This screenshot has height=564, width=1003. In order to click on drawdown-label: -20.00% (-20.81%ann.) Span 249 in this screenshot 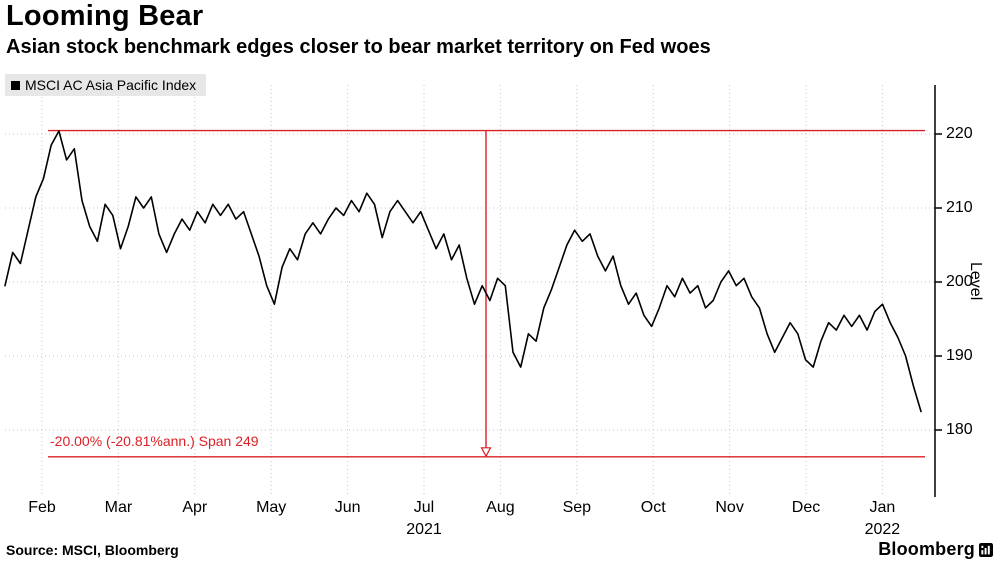, I will do `click(154, 441)`.